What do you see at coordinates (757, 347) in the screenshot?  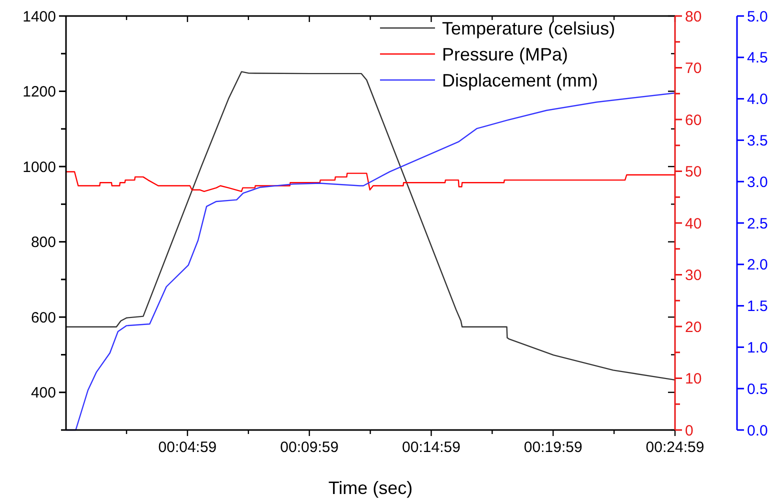 I see `y3-tick-label: 1.0` at bounding box center [757, 347].